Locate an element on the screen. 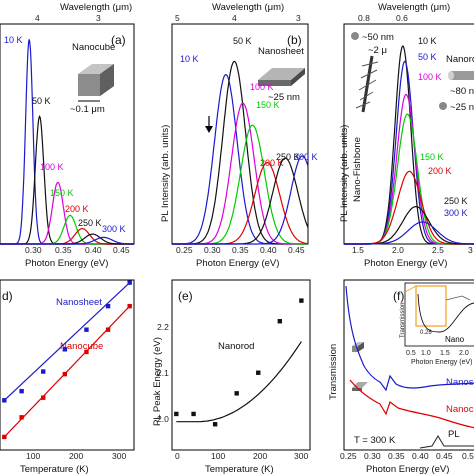 Image resolution: width=474 pixels, height=474 pixels. inset-tick: 0.5 is located at coordinates (411, 353).